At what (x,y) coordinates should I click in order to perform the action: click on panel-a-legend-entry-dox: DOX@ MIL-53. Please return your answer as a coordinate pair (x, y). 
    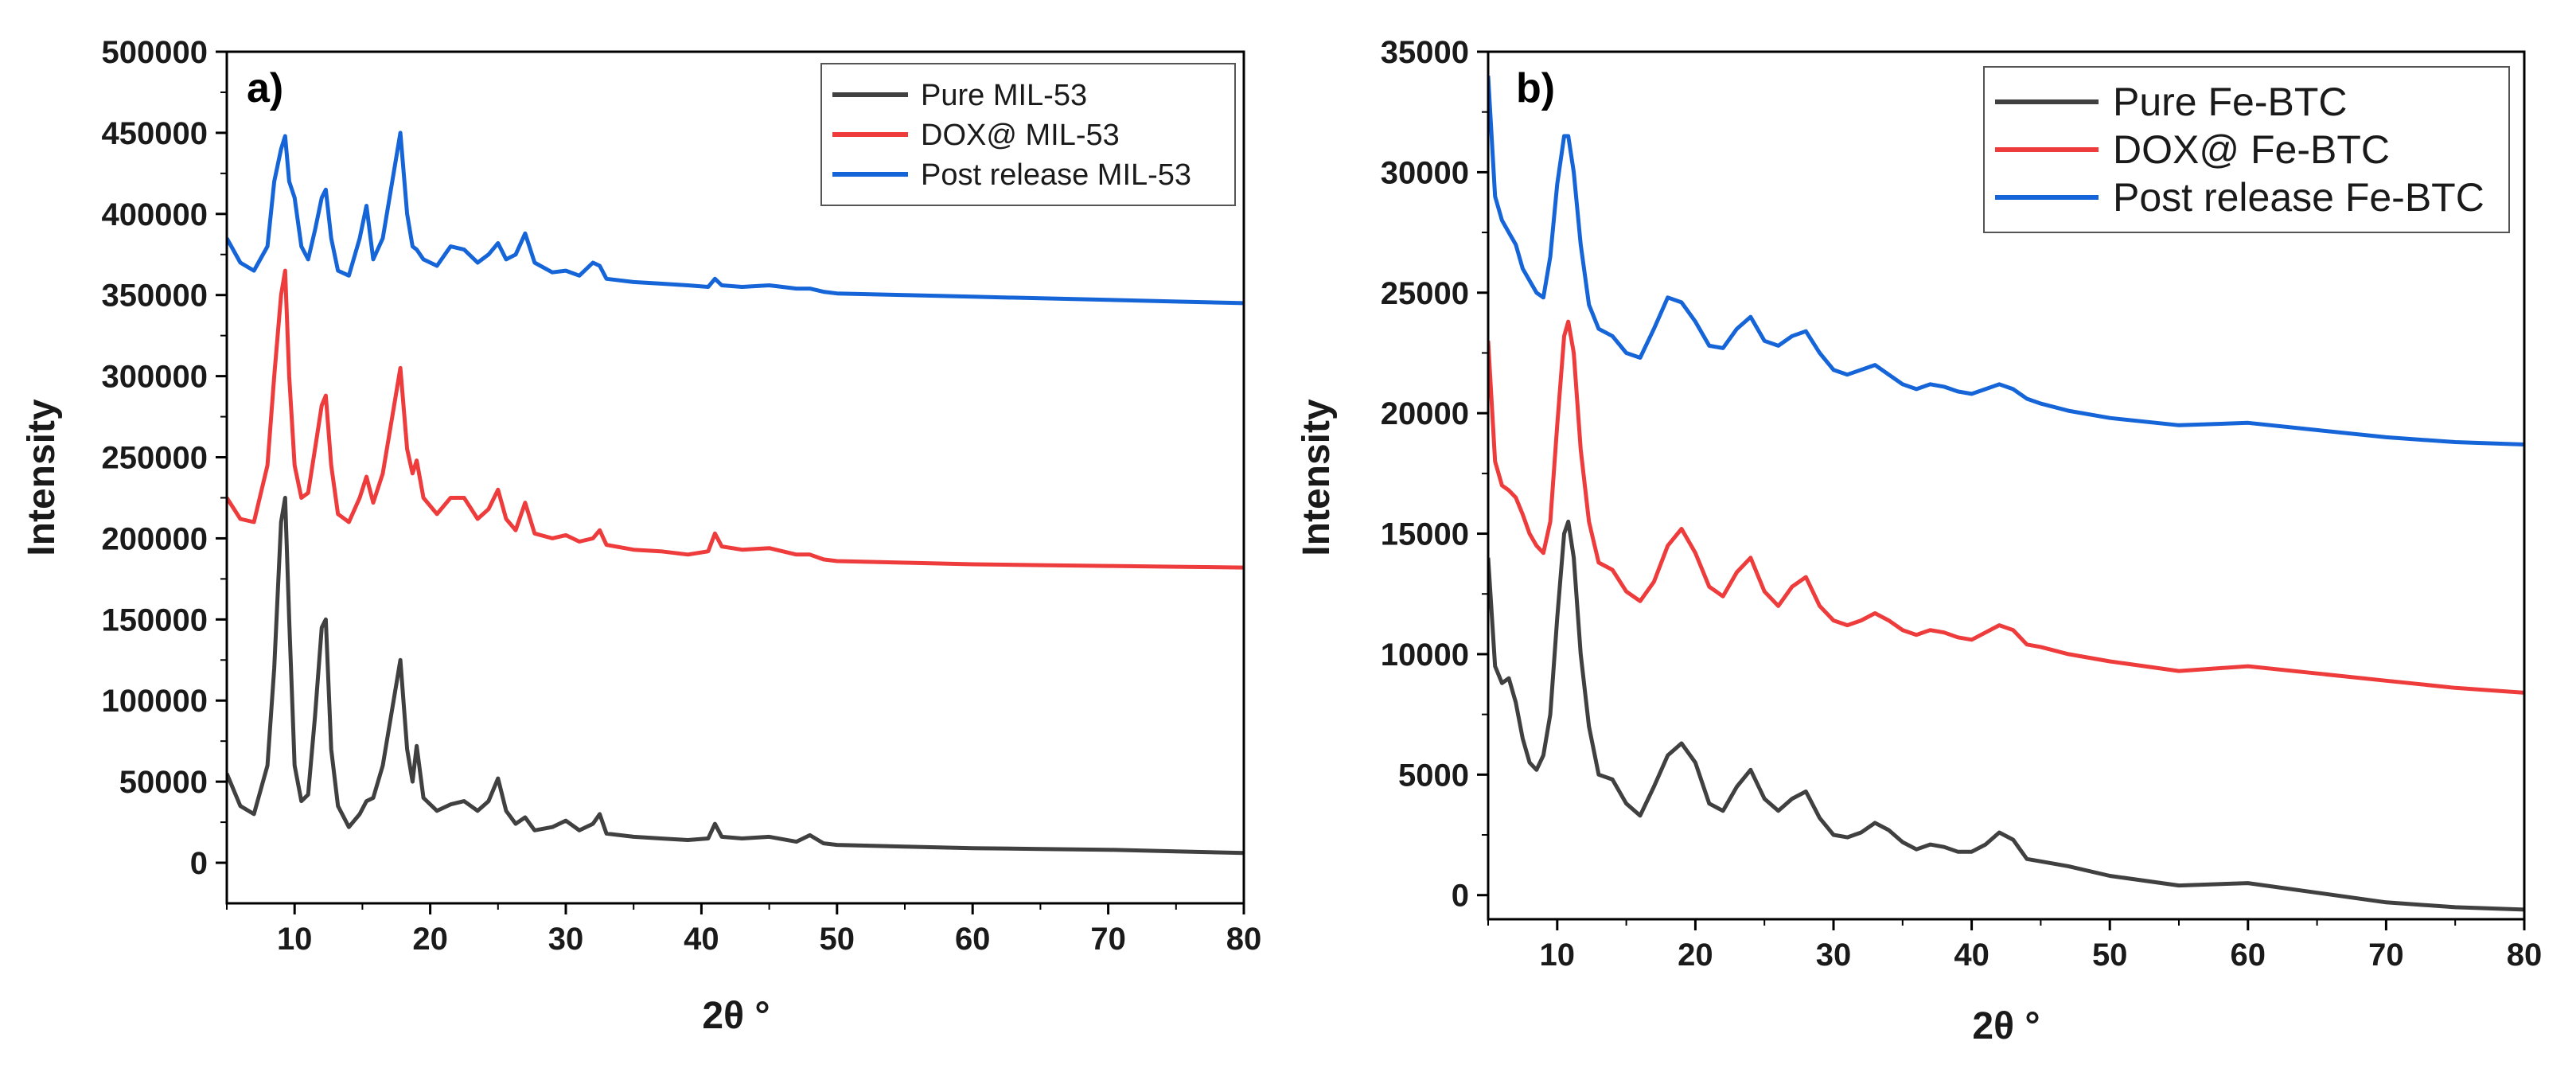
    Looking at the image, I should click on (976, 136).